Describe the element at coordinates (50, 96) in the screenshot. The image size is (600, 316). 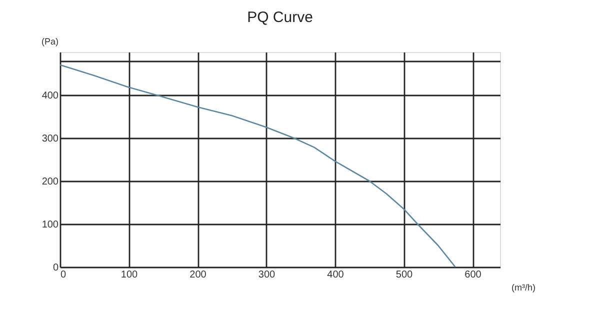
I see `y-tick-label: 400` at that location.